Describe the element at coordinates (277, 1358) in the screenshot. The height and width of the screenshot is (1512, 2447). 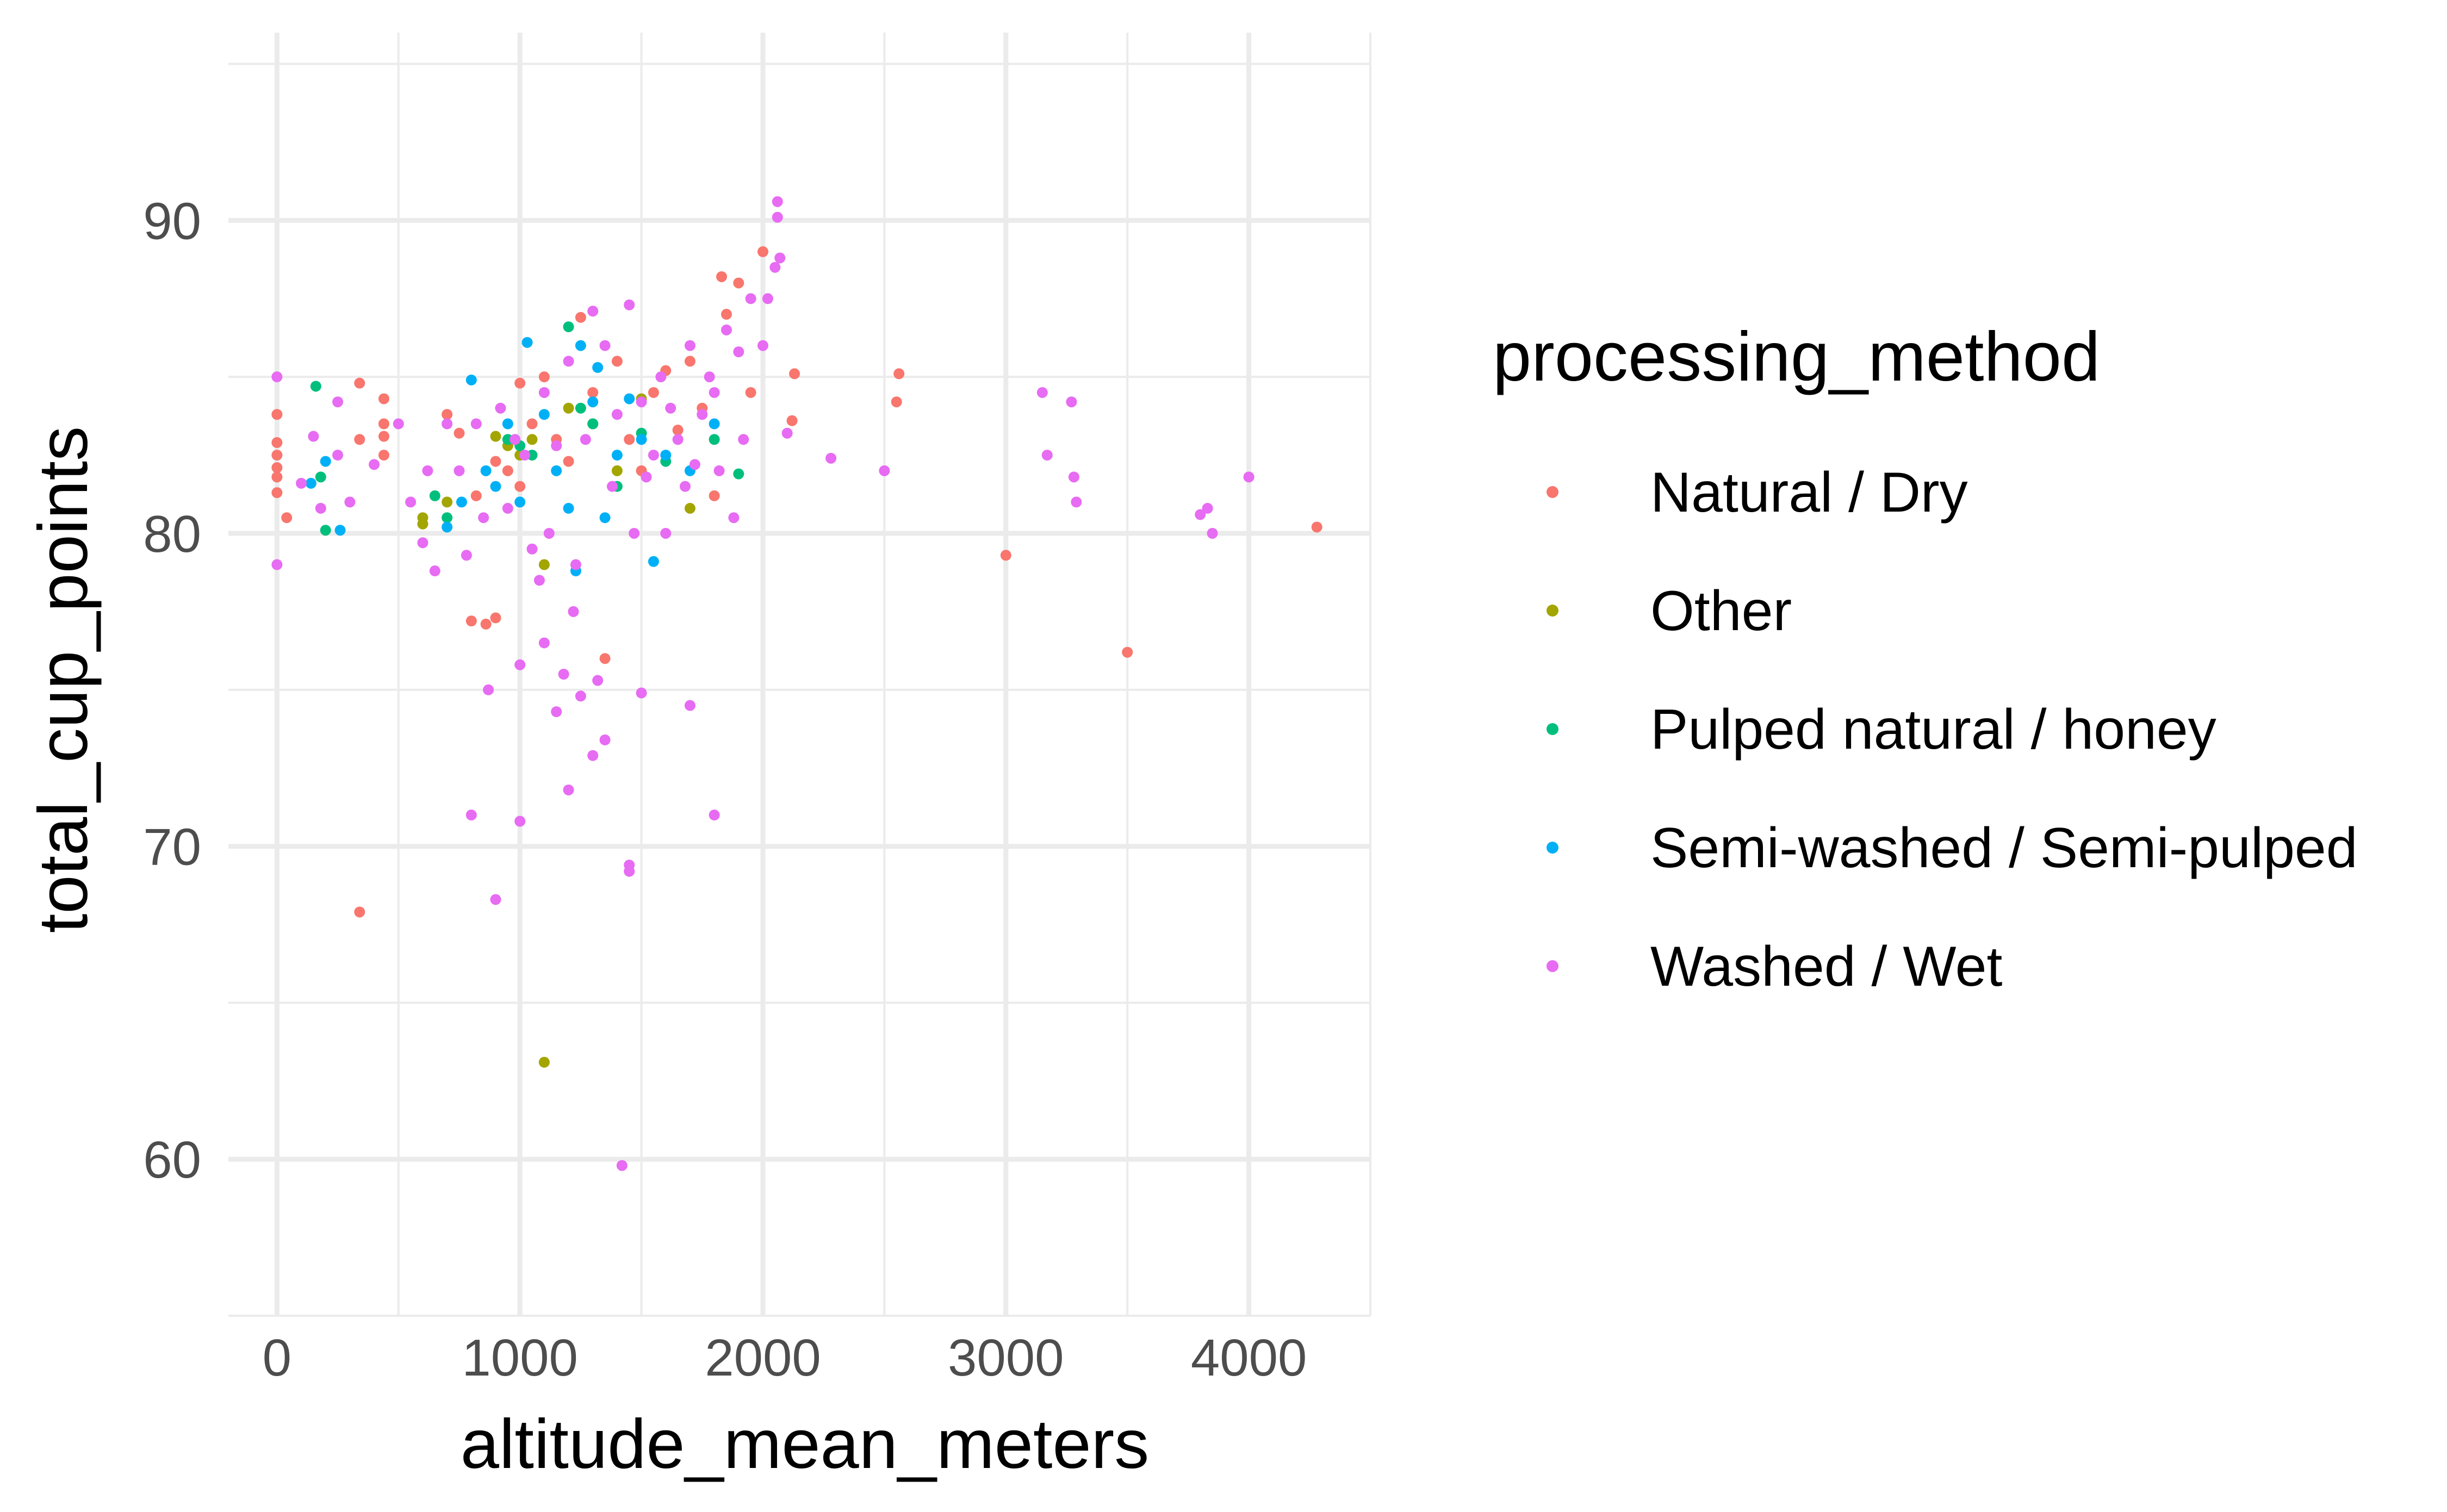
I see `x-tick-label: 0` at that location.